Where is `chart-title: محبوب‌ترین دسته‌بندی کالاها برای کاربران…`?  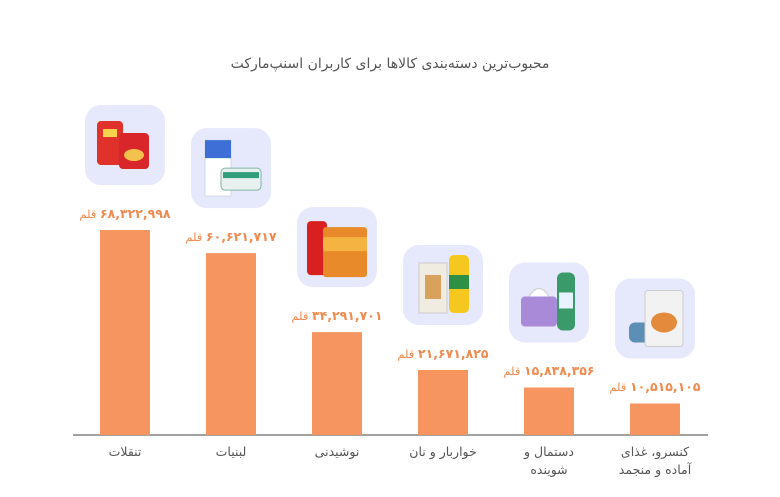
chart-title: محبوب‌ترین دسته‌بندی کالاها برای کاربران… is located at coordinates (390, 64).